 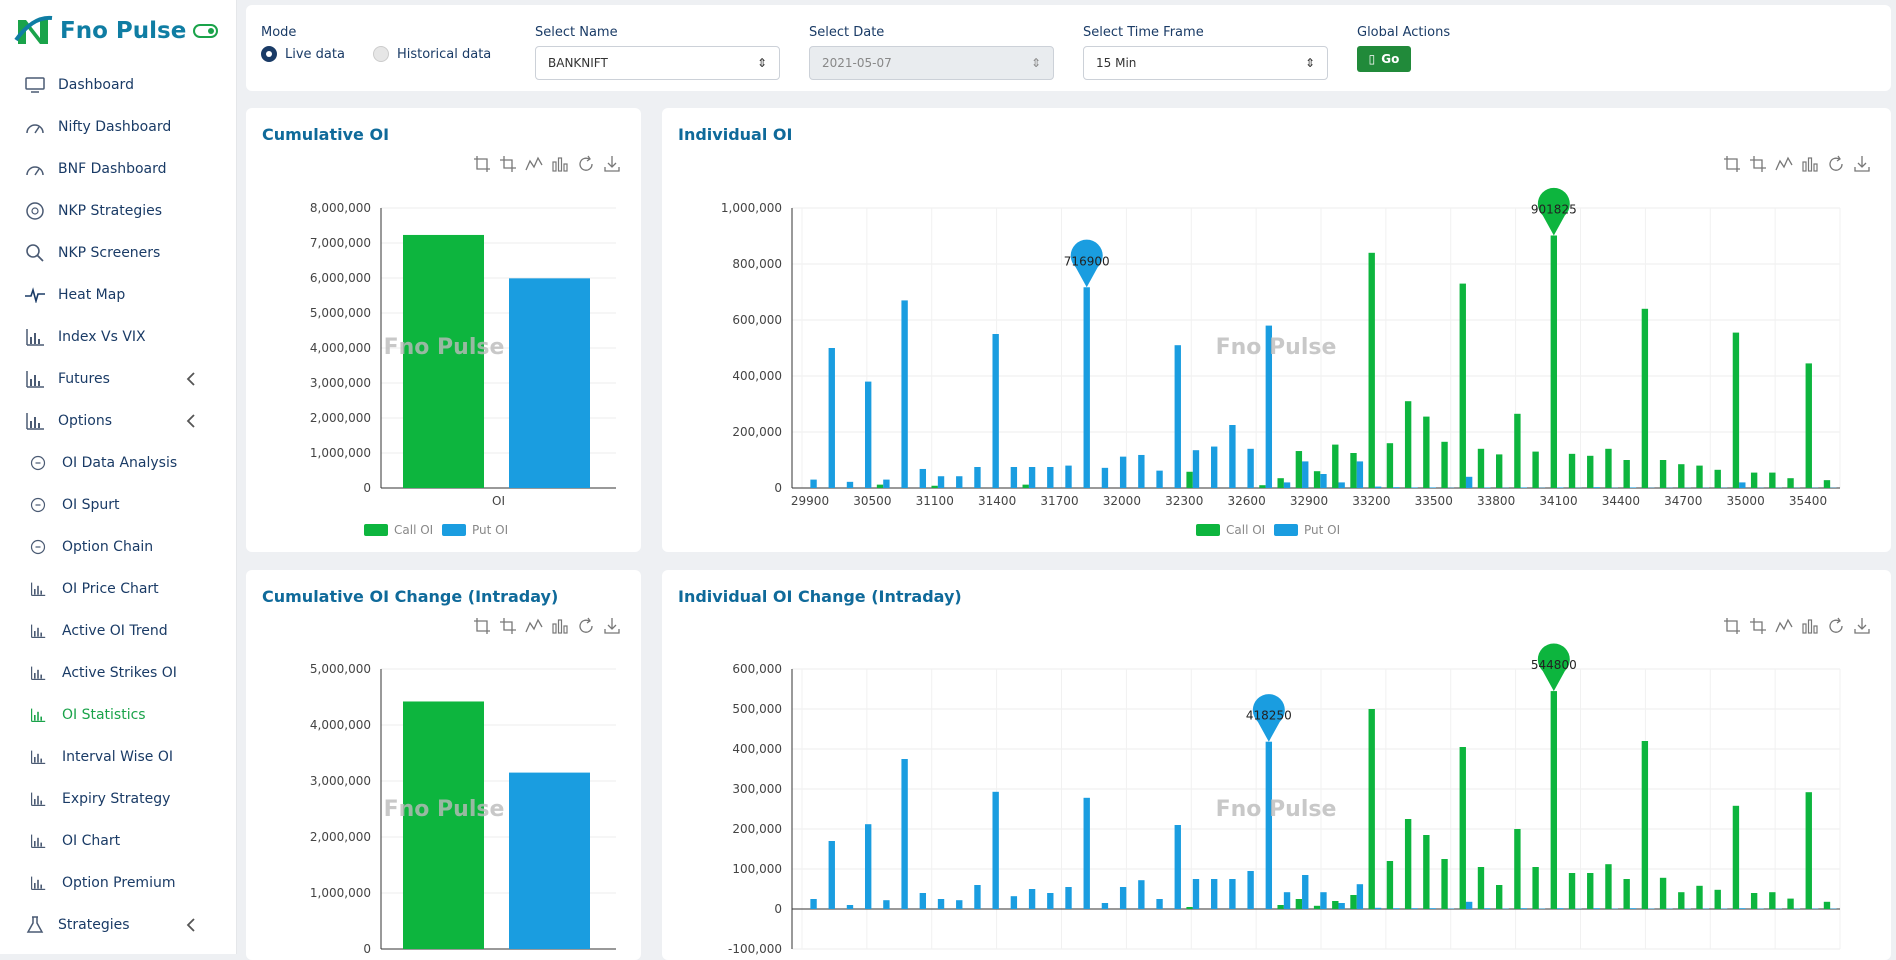 I want to click on legend-label: Call OI, so click(x=1245, y=530).